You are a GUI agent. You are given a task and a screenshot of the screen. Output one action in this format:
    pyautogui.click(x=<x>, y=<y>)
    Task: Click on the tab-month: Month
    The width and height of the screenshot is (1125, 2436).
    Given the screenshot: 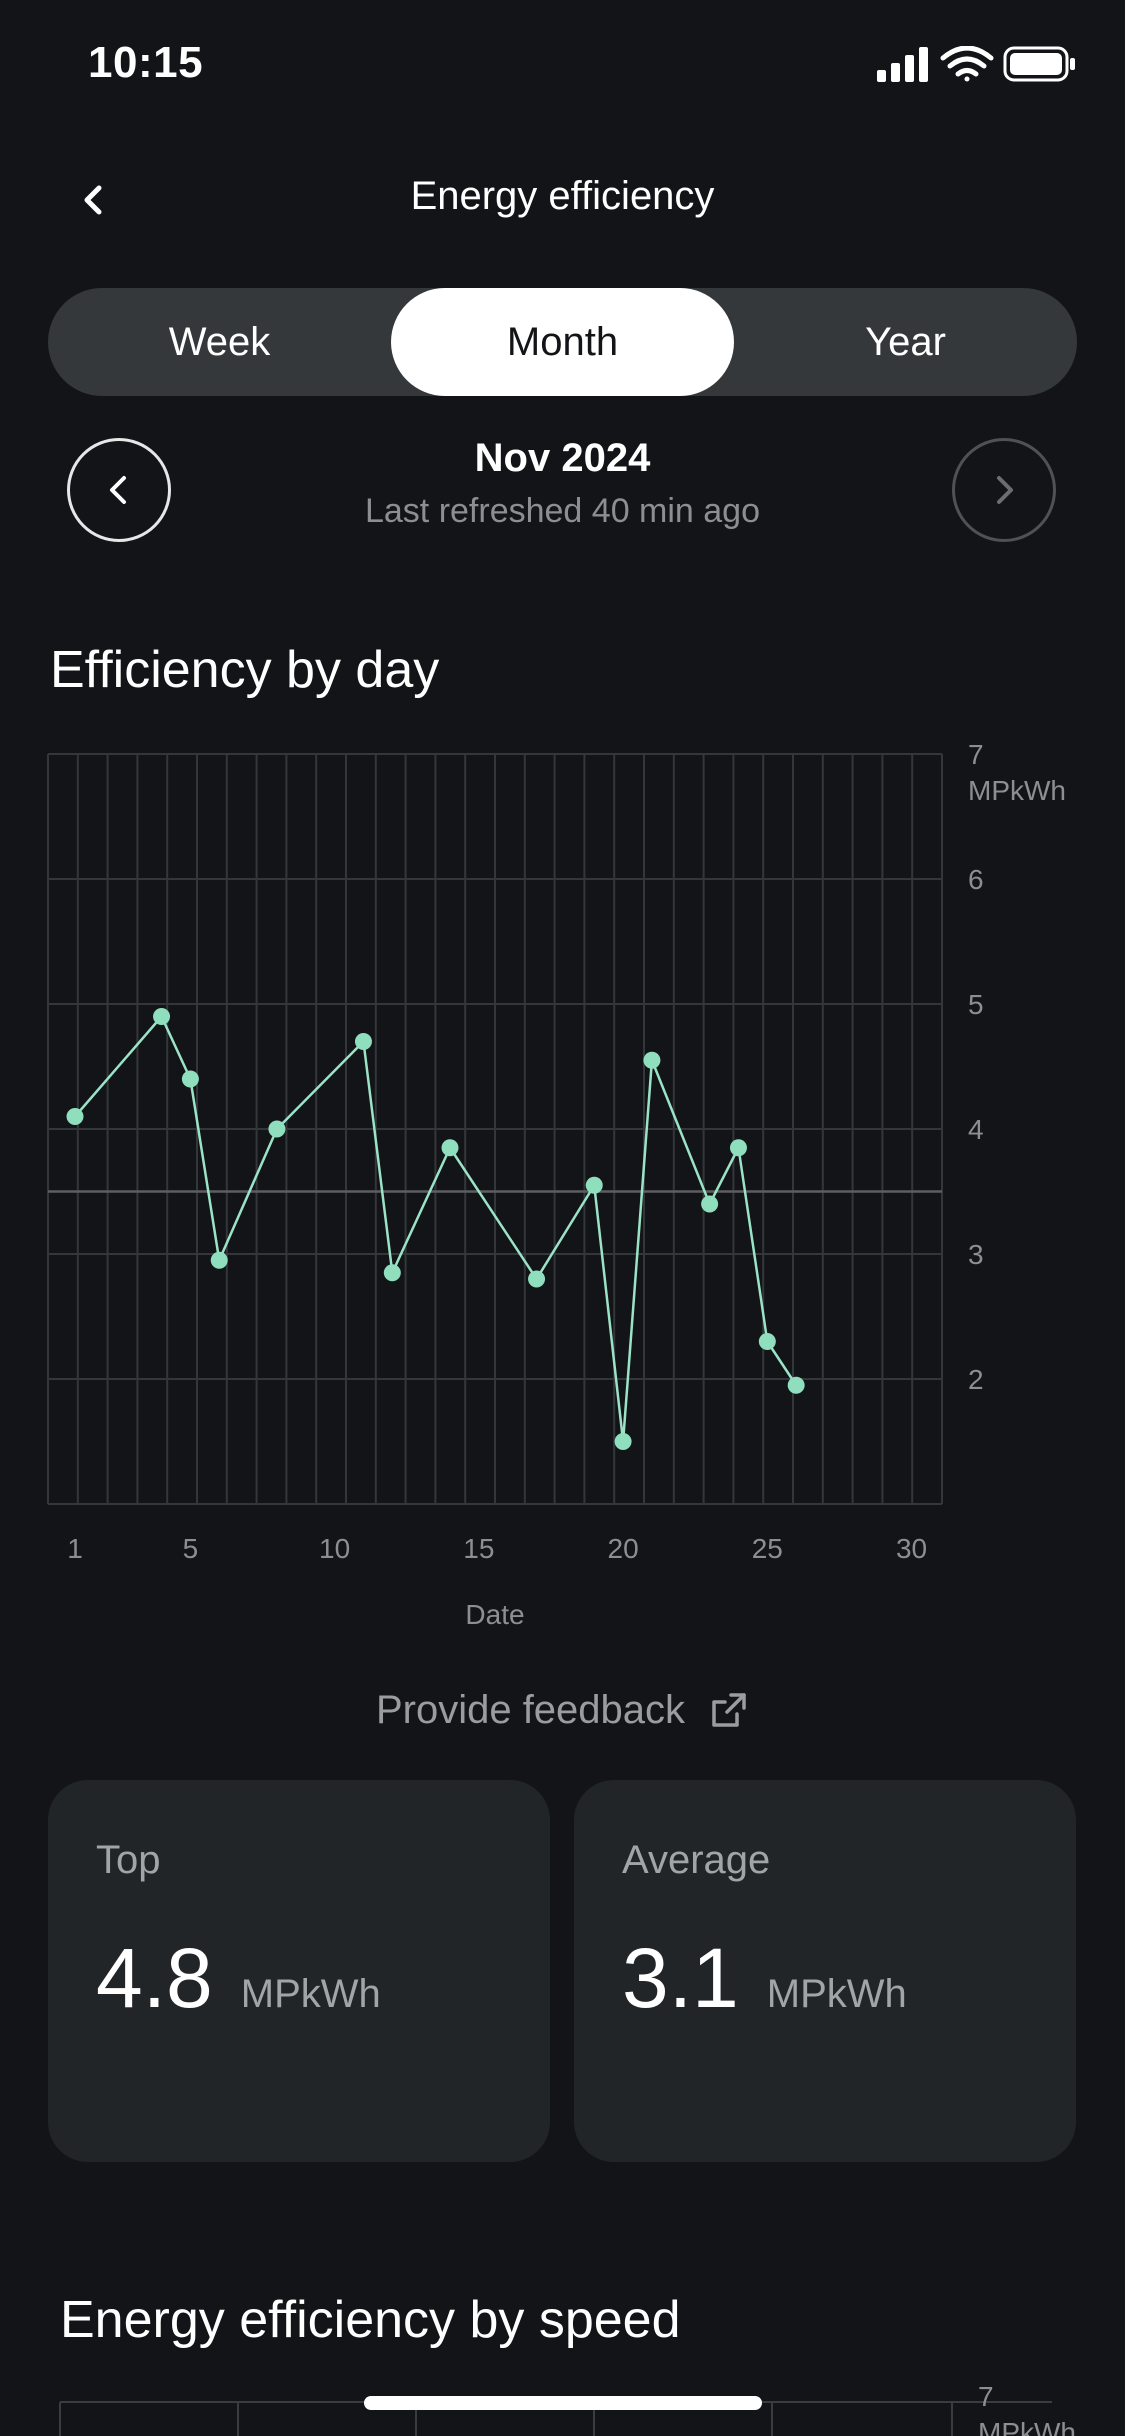 What is the action you would take?
    pyautogui.click(x=562, y=342)
    